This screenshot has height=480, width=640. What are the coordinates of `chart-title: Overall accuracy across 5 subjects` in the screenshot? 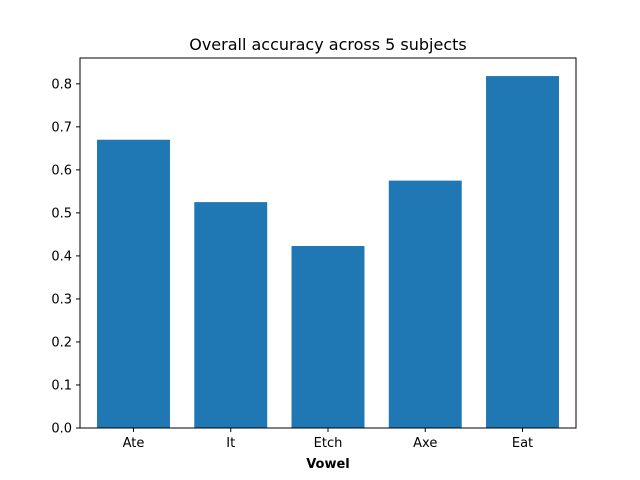 It's located at (328, 44).